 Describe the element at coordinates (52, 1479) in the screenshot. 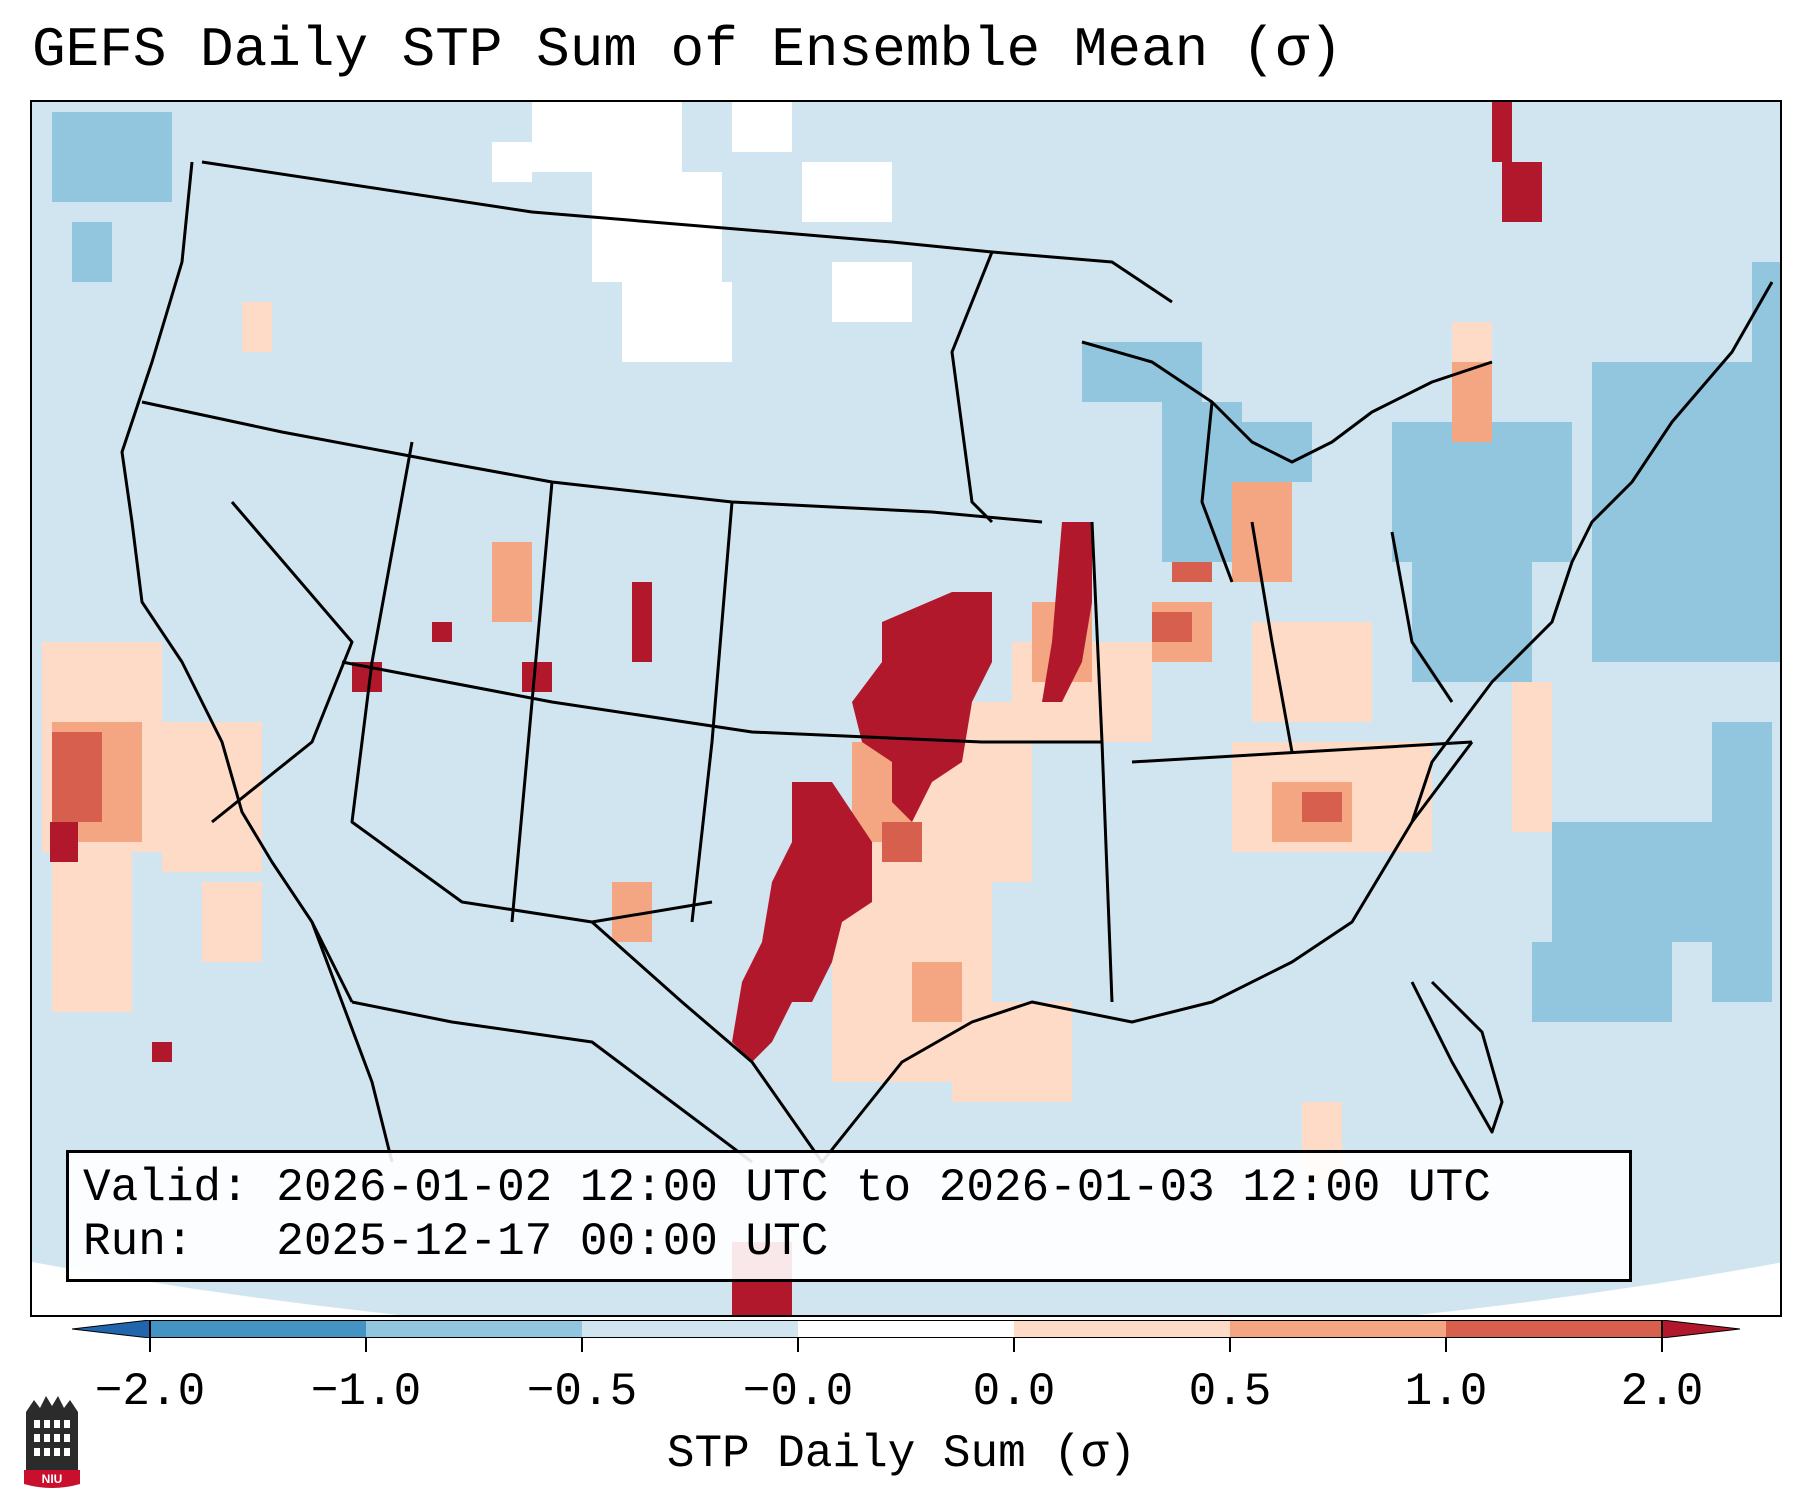

I see `svg-text: NIU` at that location.